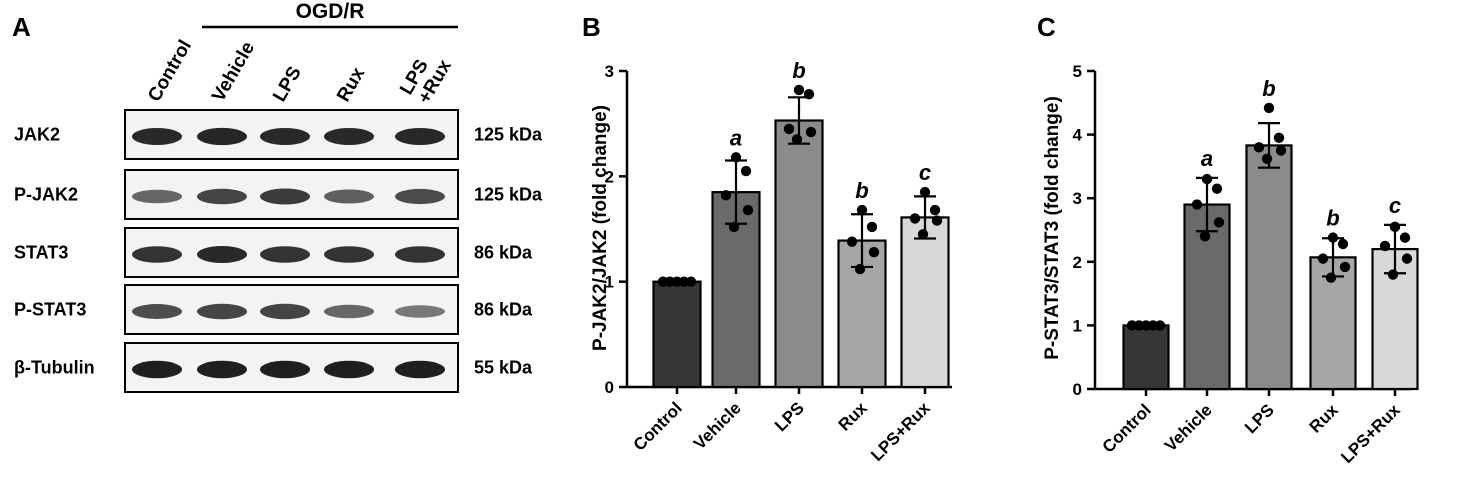 The image size is (1473, 488). I want to click on lane-label-rux: Rux, so click(351, 85).